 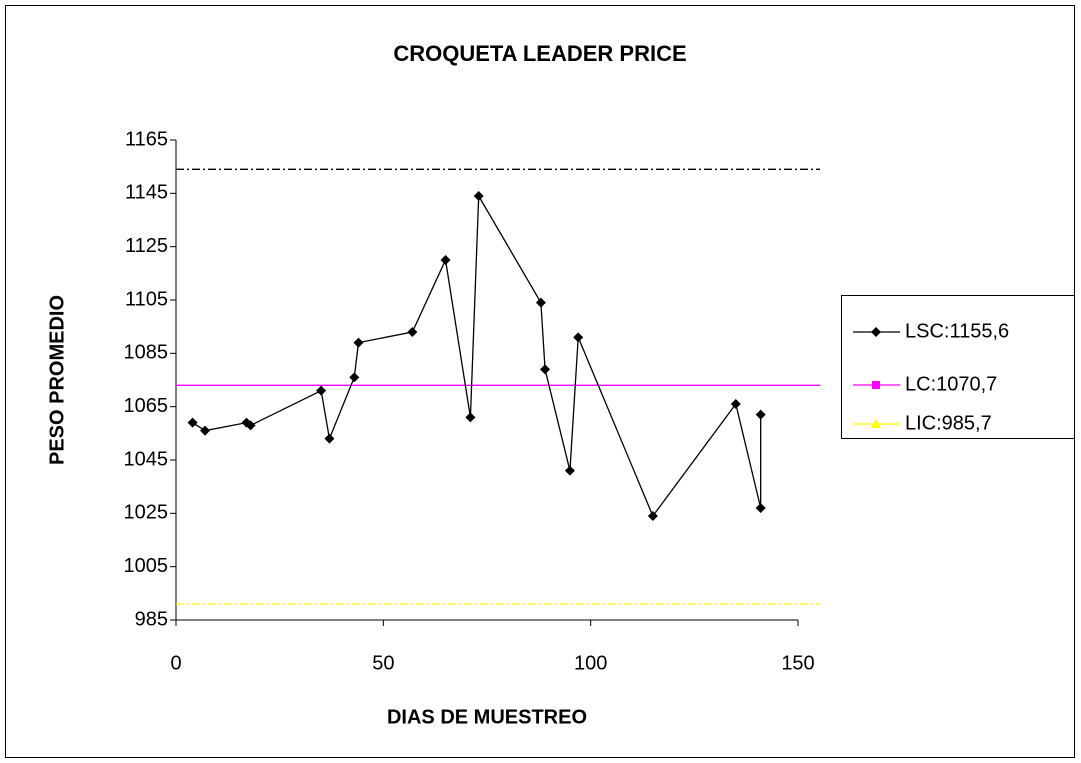 I want to click on legend-box, so click(x=958, y=367).